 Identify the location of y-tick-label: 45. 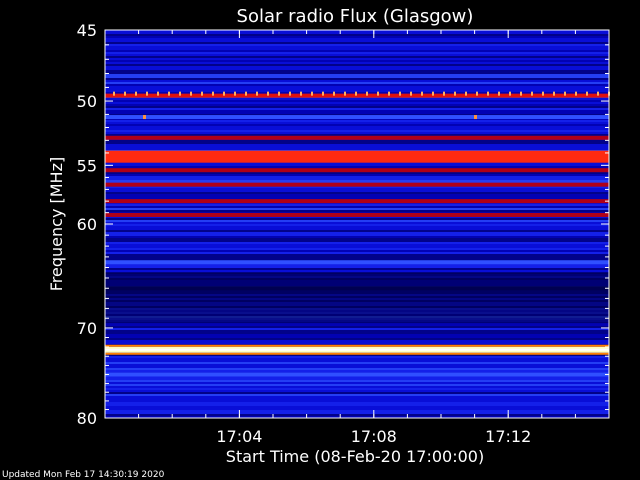
(87, 30).